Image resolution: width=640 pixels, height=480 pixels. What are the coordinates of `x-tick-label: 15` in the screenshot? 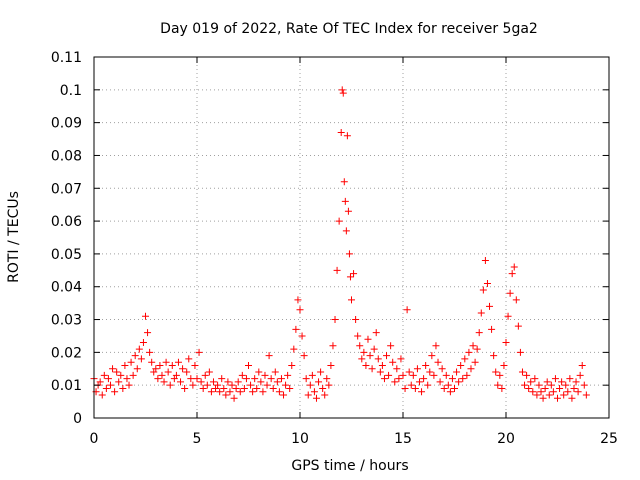 It's located at (403, 439).